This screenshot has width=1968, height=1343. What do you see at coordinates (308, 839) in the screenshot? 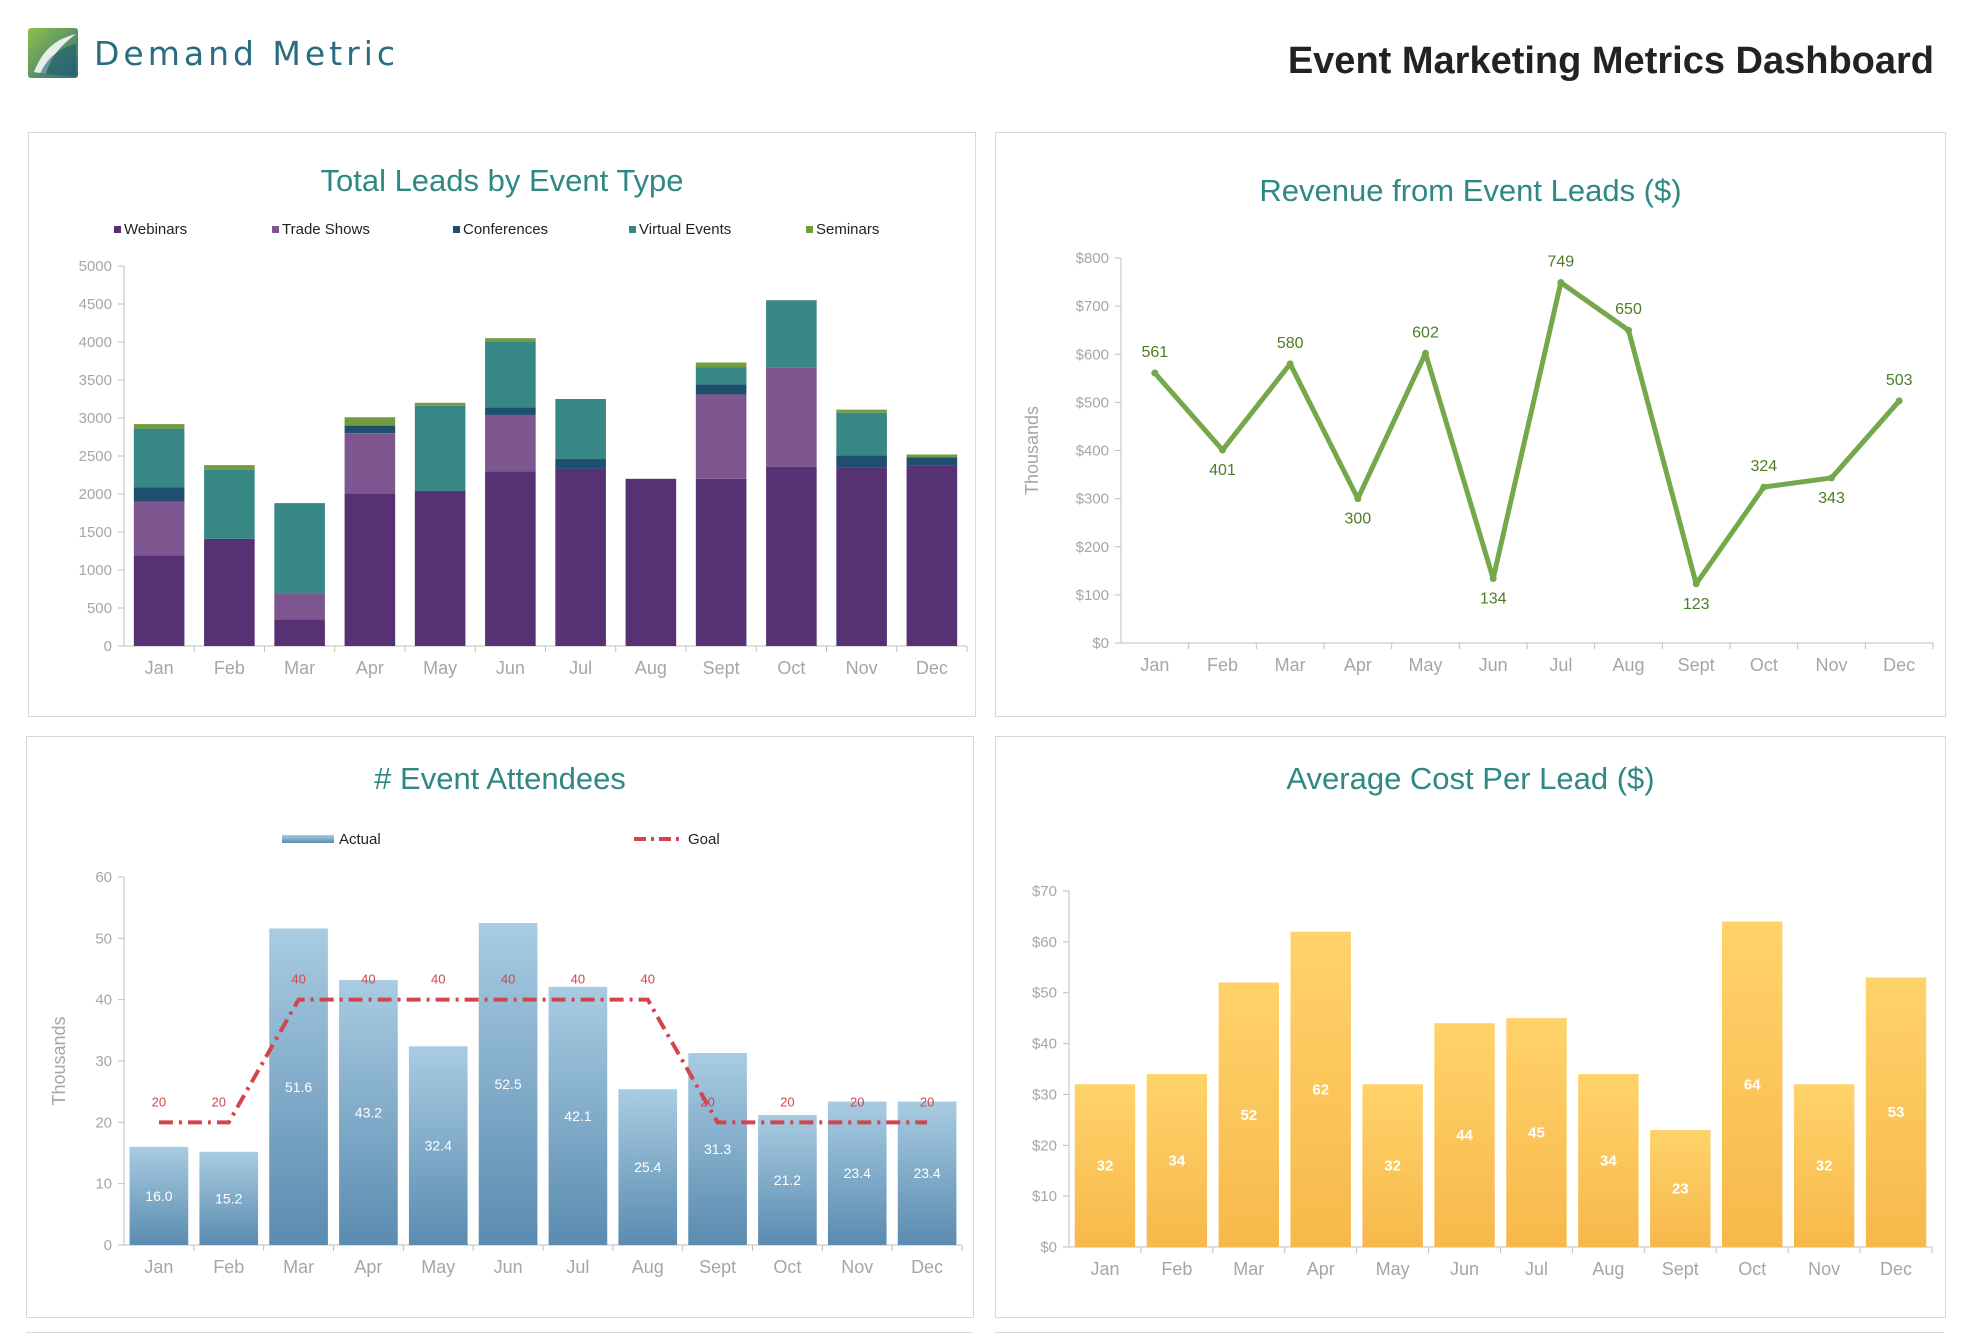
I see `legend-swatch-actual` at bounding box center [308, 839].